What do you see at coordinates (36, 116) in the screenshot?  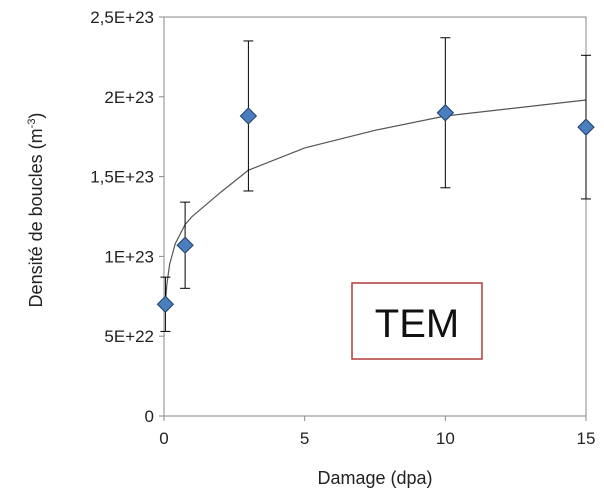 I see `y-axis-title-close: )` at bounding box center [36, 116].